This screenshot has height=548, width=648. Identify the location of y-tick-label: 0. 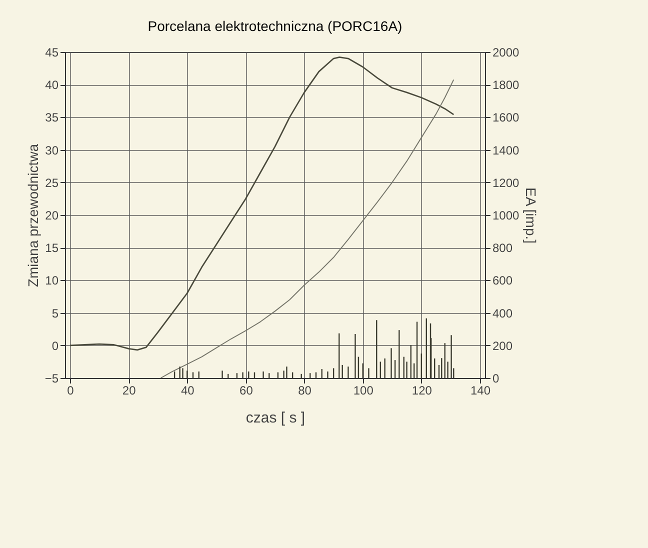
(55, 345).